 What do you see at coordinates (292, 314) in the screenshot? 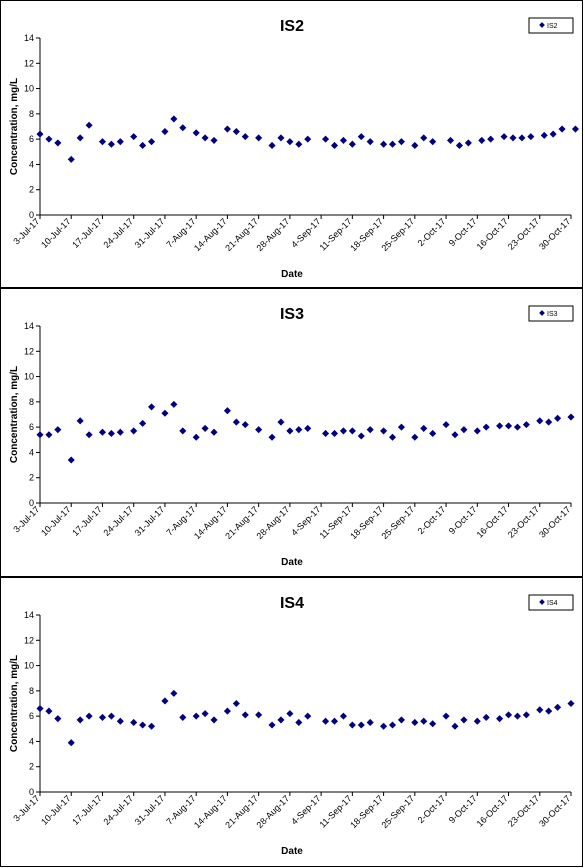
I see `chart-title: IS3` at bounding box center [292, 314].